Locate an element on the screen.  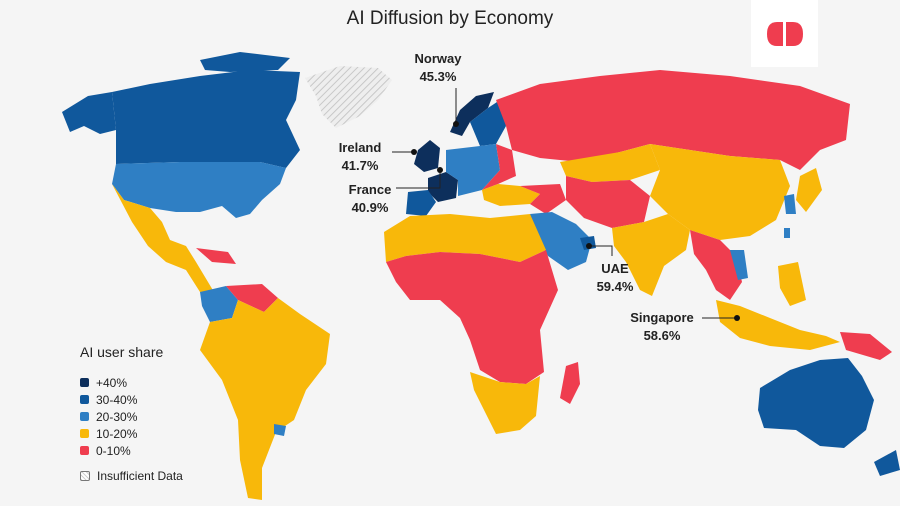
callout-country: France is located at coordinates (370, 189).